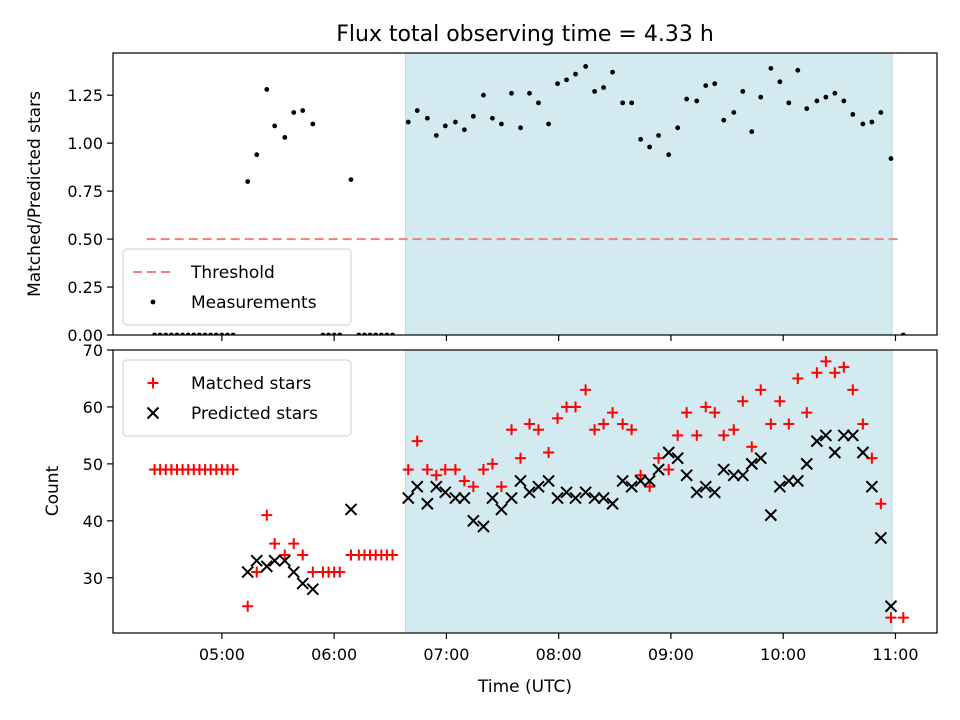 The width and height of the screenshot is (960, 720). What do you see at coordinates (222, 654) in the screenshot?
I see `x-tick-label: 05:00` at bounding box center [222, 654].